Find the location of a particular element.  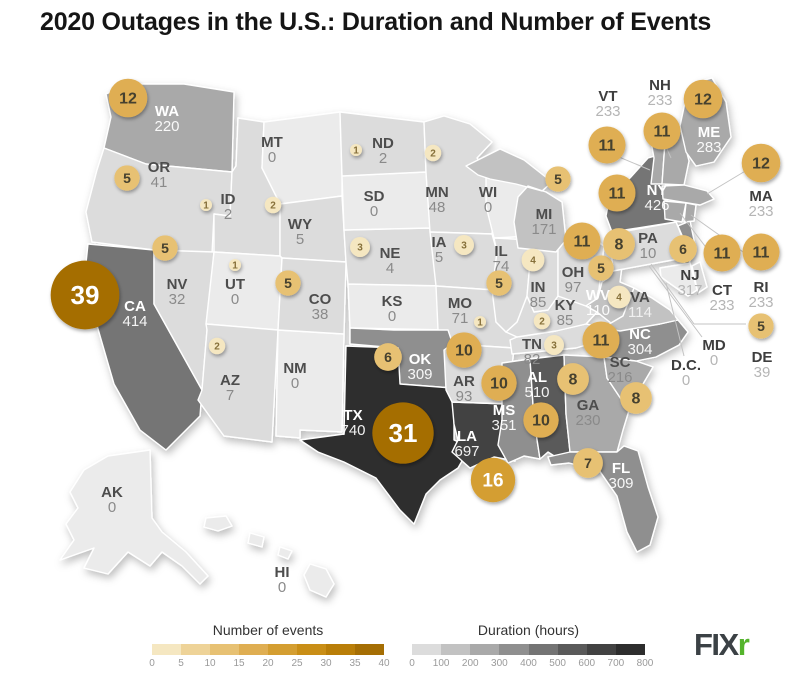

state-duration-NC: 304 is located at coordinates (639, 349).